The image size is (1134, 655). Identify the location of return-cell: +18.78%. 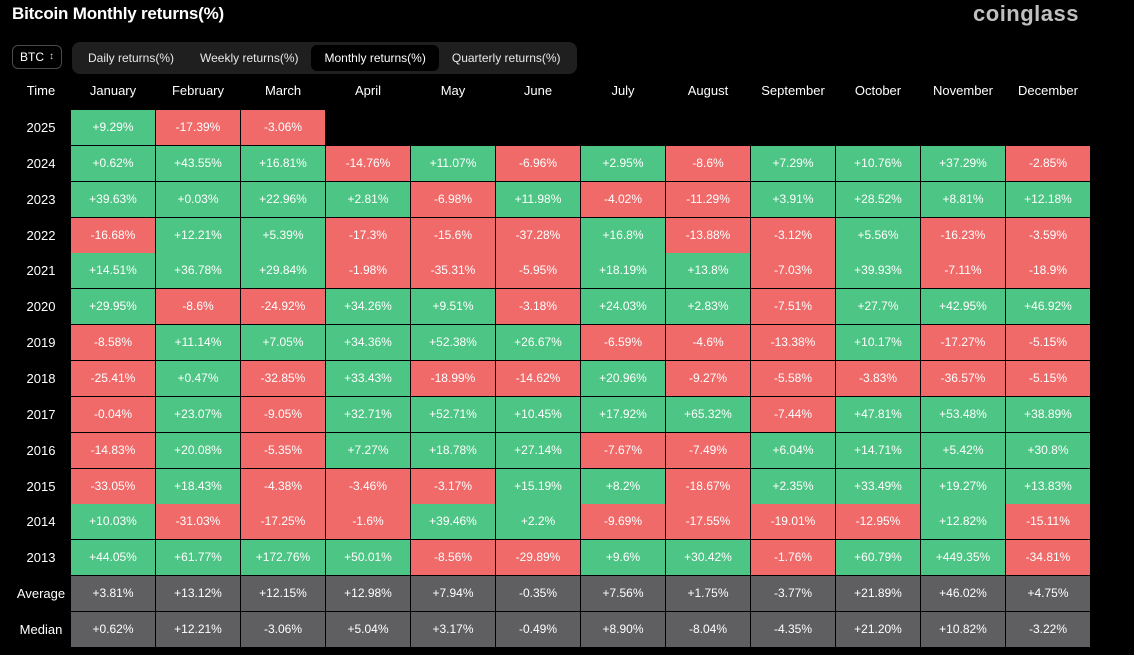
(453, 450).